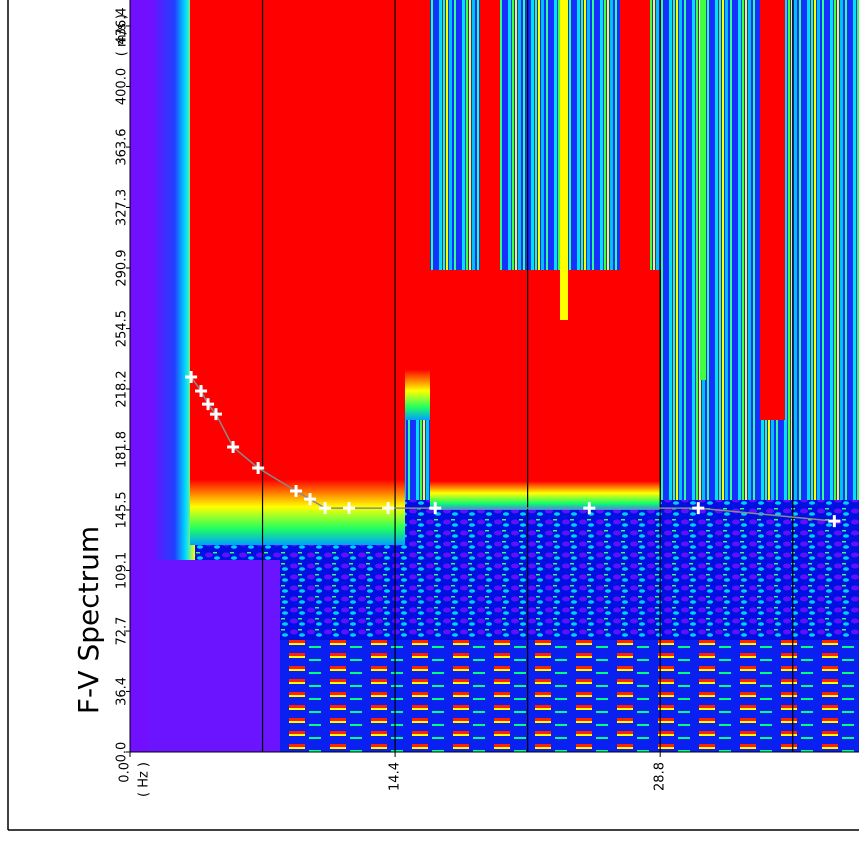 The height and width of the screenshot is (843, 859). What do you see at coordinates (122, 267) in the screenshot?
I see `y-tick-label: 290.9` at bounding box center [122, 267].